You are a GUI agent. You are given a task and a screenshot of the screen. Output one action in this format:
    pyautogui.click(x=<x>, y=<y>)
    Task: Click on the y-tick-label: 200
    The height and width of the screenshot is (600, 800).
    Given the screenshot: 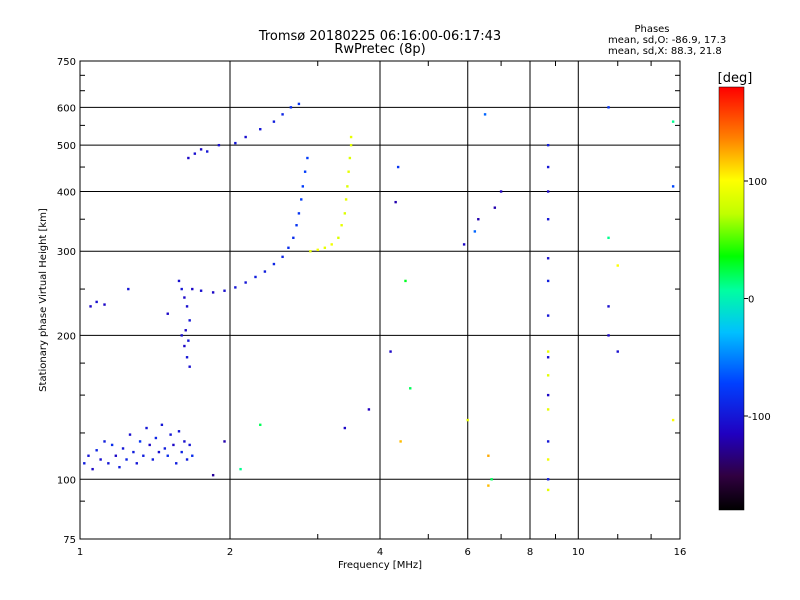 What is the action you would take?
    pyautogui.click(x=66, y=336)
    